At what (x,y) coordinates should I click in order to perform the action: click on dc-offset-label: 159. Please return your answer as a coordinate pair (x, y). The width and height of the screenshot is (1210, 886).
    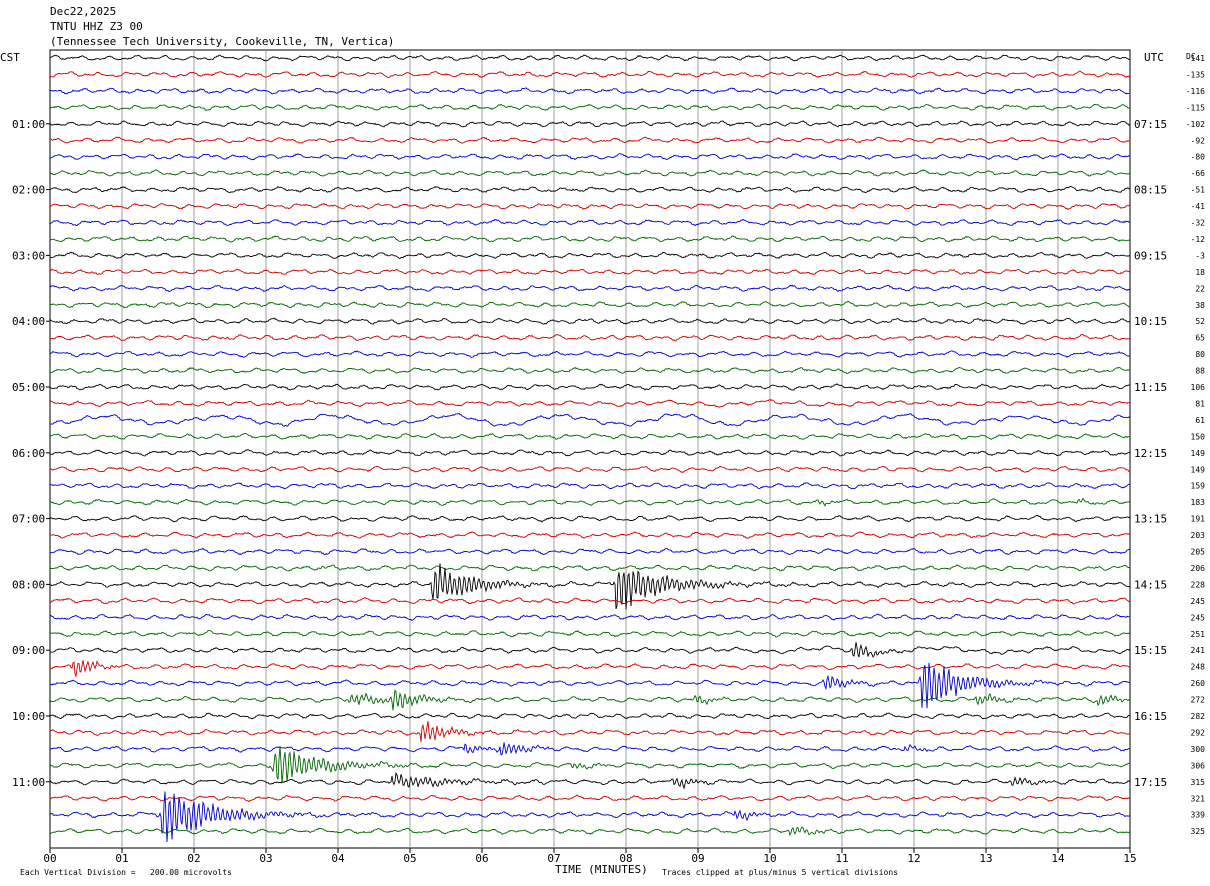
    Looking at the image, I should click on (1198, 486).